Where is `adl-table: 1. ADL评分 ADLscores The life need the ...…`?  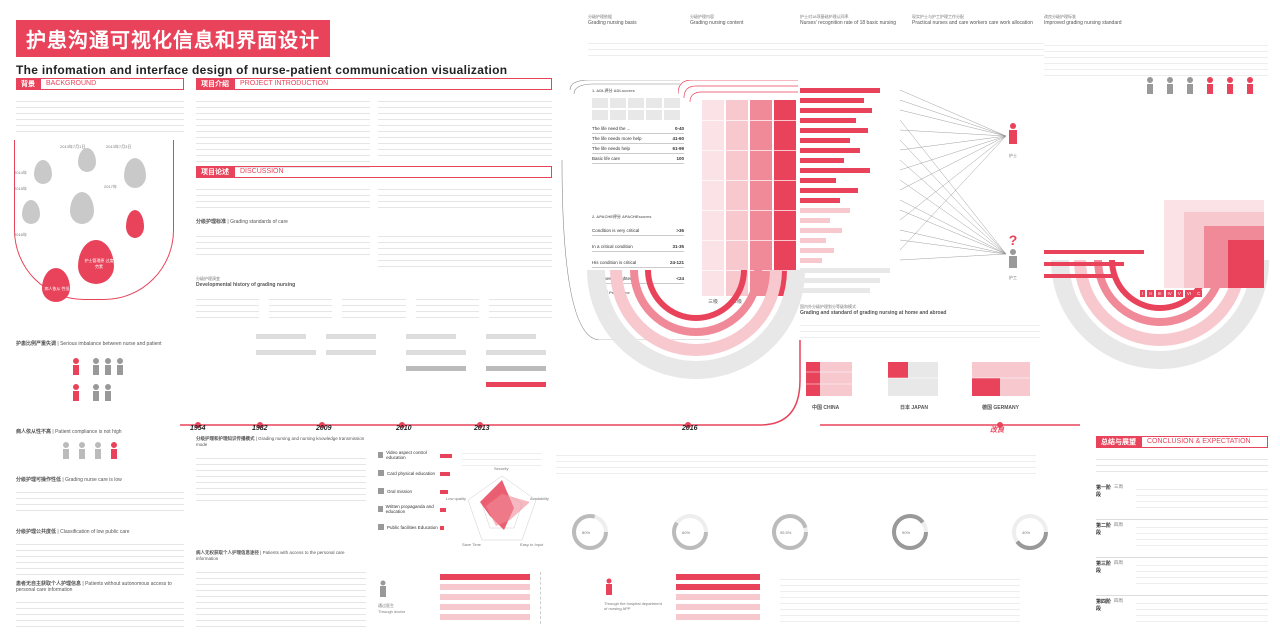 adl-table: 1. ADL评分 ADLscores The life need the ...… is located at coordinates (638, 126).